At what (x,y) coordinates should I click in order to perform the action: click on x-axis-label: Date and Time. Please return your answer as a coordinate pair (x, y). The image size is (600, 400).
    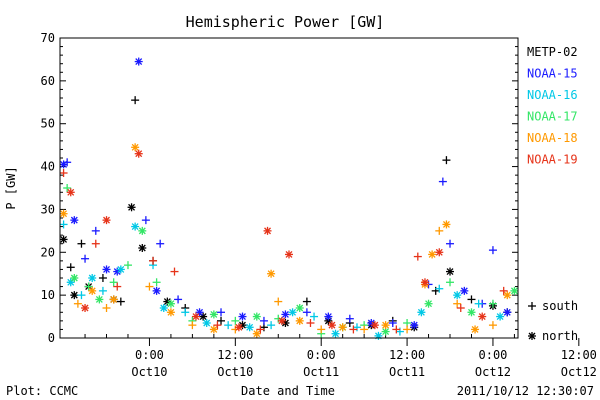
    Looking at the image, I should click on (288, 391).